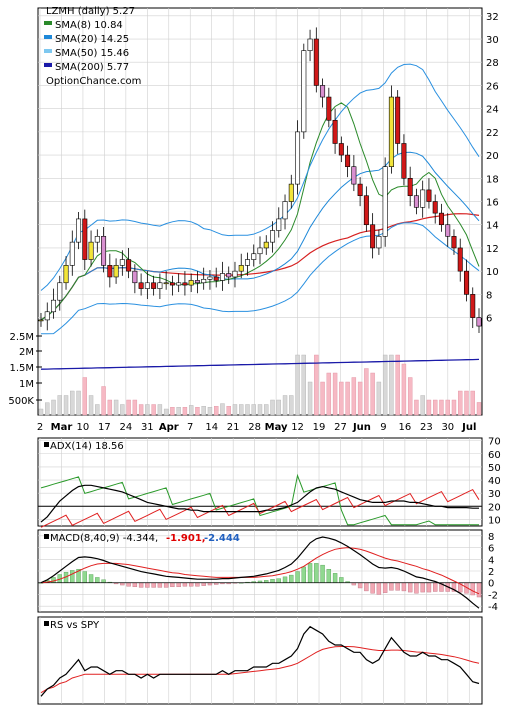 This screenshot has width=526, height=710. What do you see at coordinates (104, 427) in the screenshot?
I see `x-tick-3: 17` at bounding box center [104, 427].